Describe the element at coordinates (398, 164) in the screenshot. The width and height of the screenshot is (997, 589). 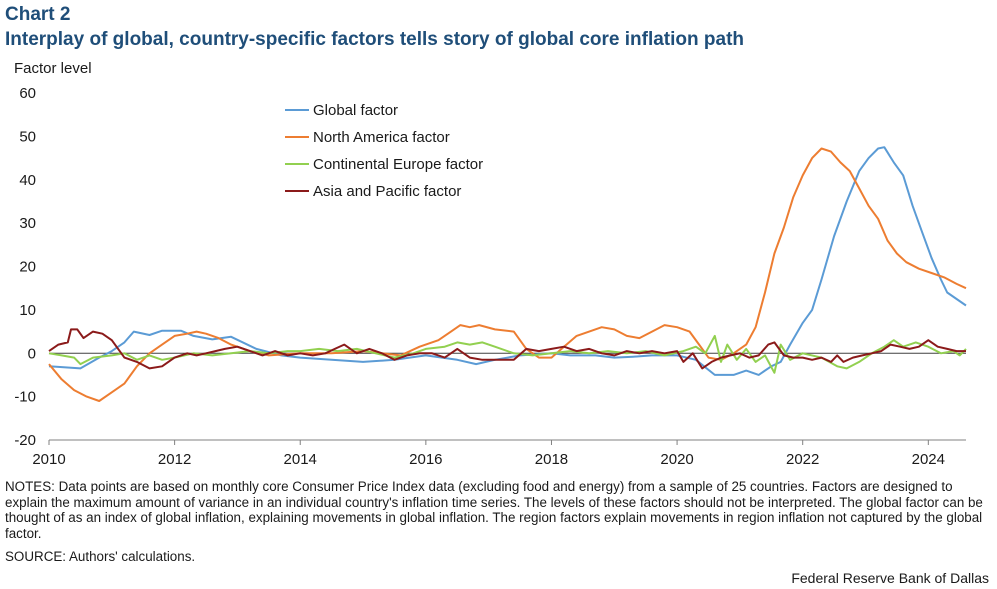
I see `legend-label: Continental Europe factor` at that location.